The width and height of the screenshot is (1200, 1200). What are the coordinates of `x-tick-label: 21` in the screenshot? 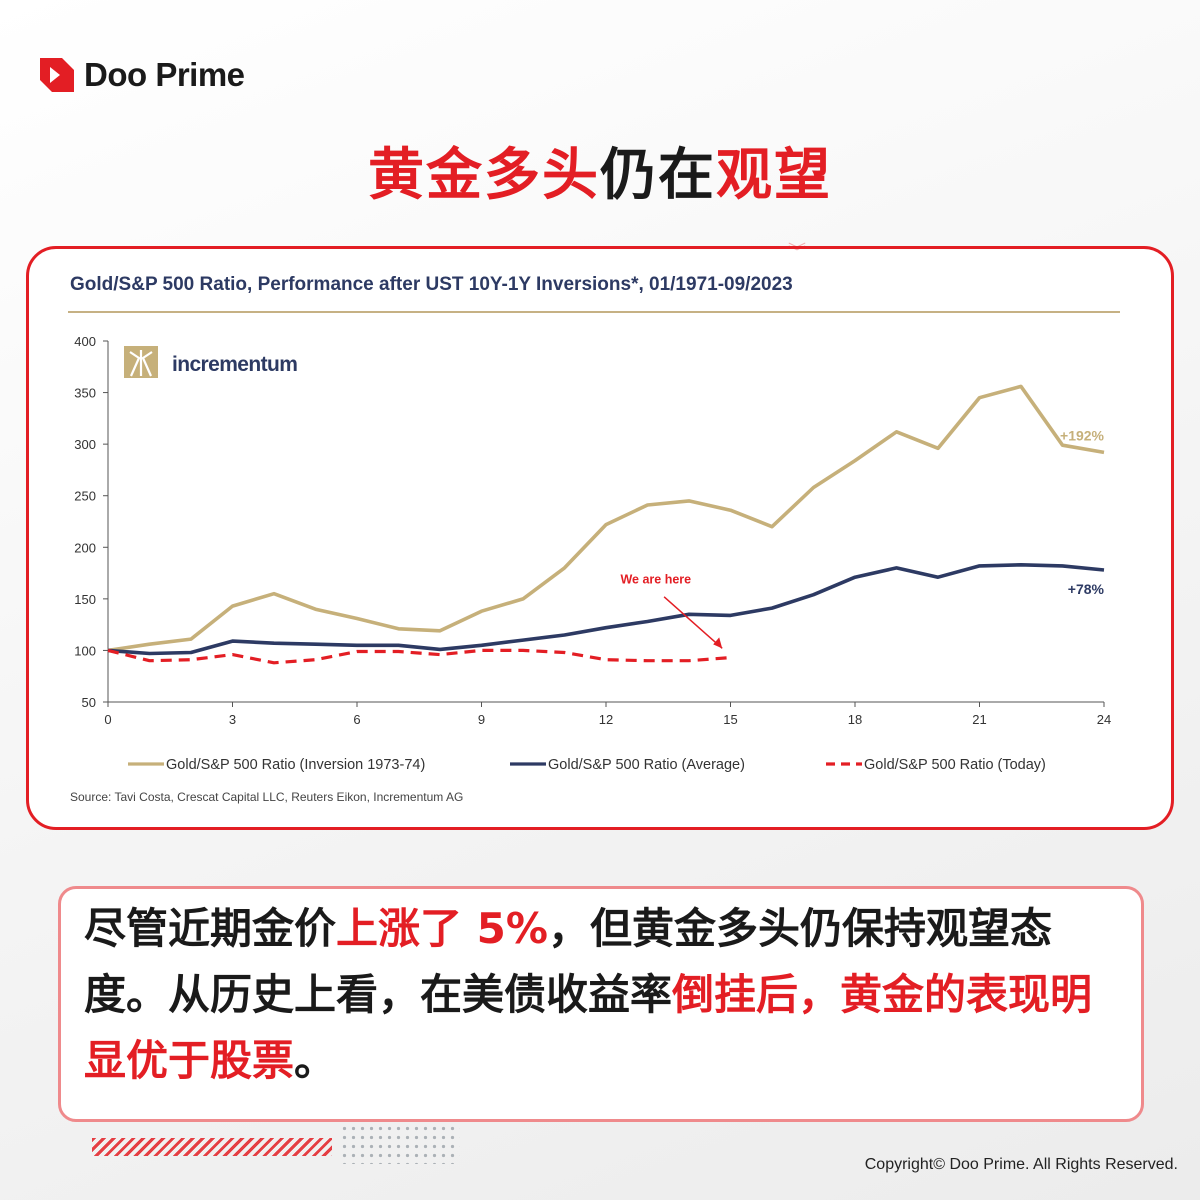 It's located at (979, 719).